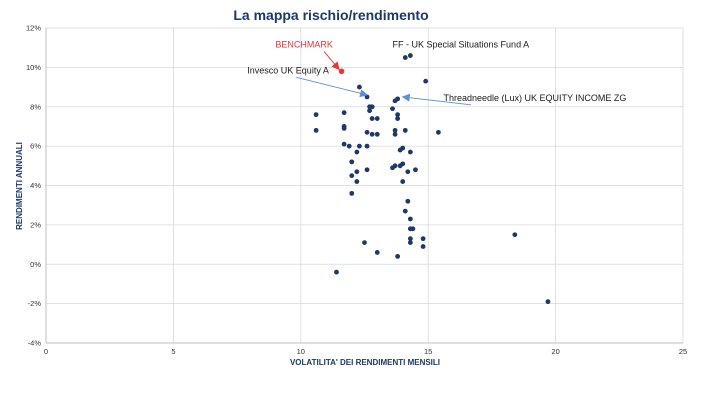  What do you see at coordinates (330, 15) in the screenshot?
I see `chart-title: La mappa rischio/rendimento` at bounding box center [330, 15].